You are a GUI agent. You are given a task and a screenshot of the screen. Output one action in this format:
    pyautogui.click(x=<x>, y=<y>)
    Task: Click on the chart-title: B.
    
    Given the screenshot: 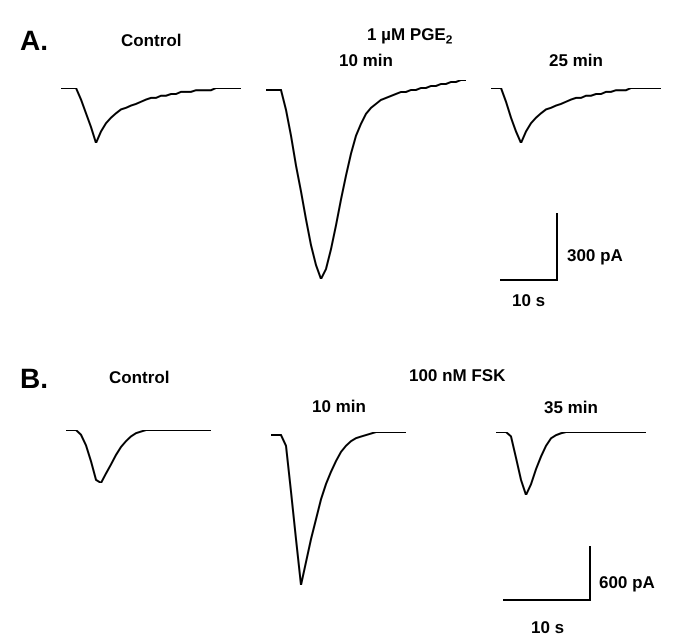 What is the action you would take?
    pyautogui.click(x=34, y=378)
    